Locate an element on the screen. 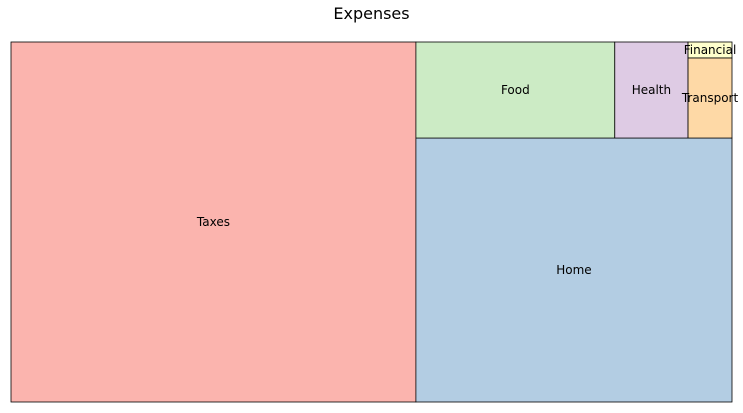 This screenshot has height=413, width=743. tile-health is located at coordinates (651, 90).